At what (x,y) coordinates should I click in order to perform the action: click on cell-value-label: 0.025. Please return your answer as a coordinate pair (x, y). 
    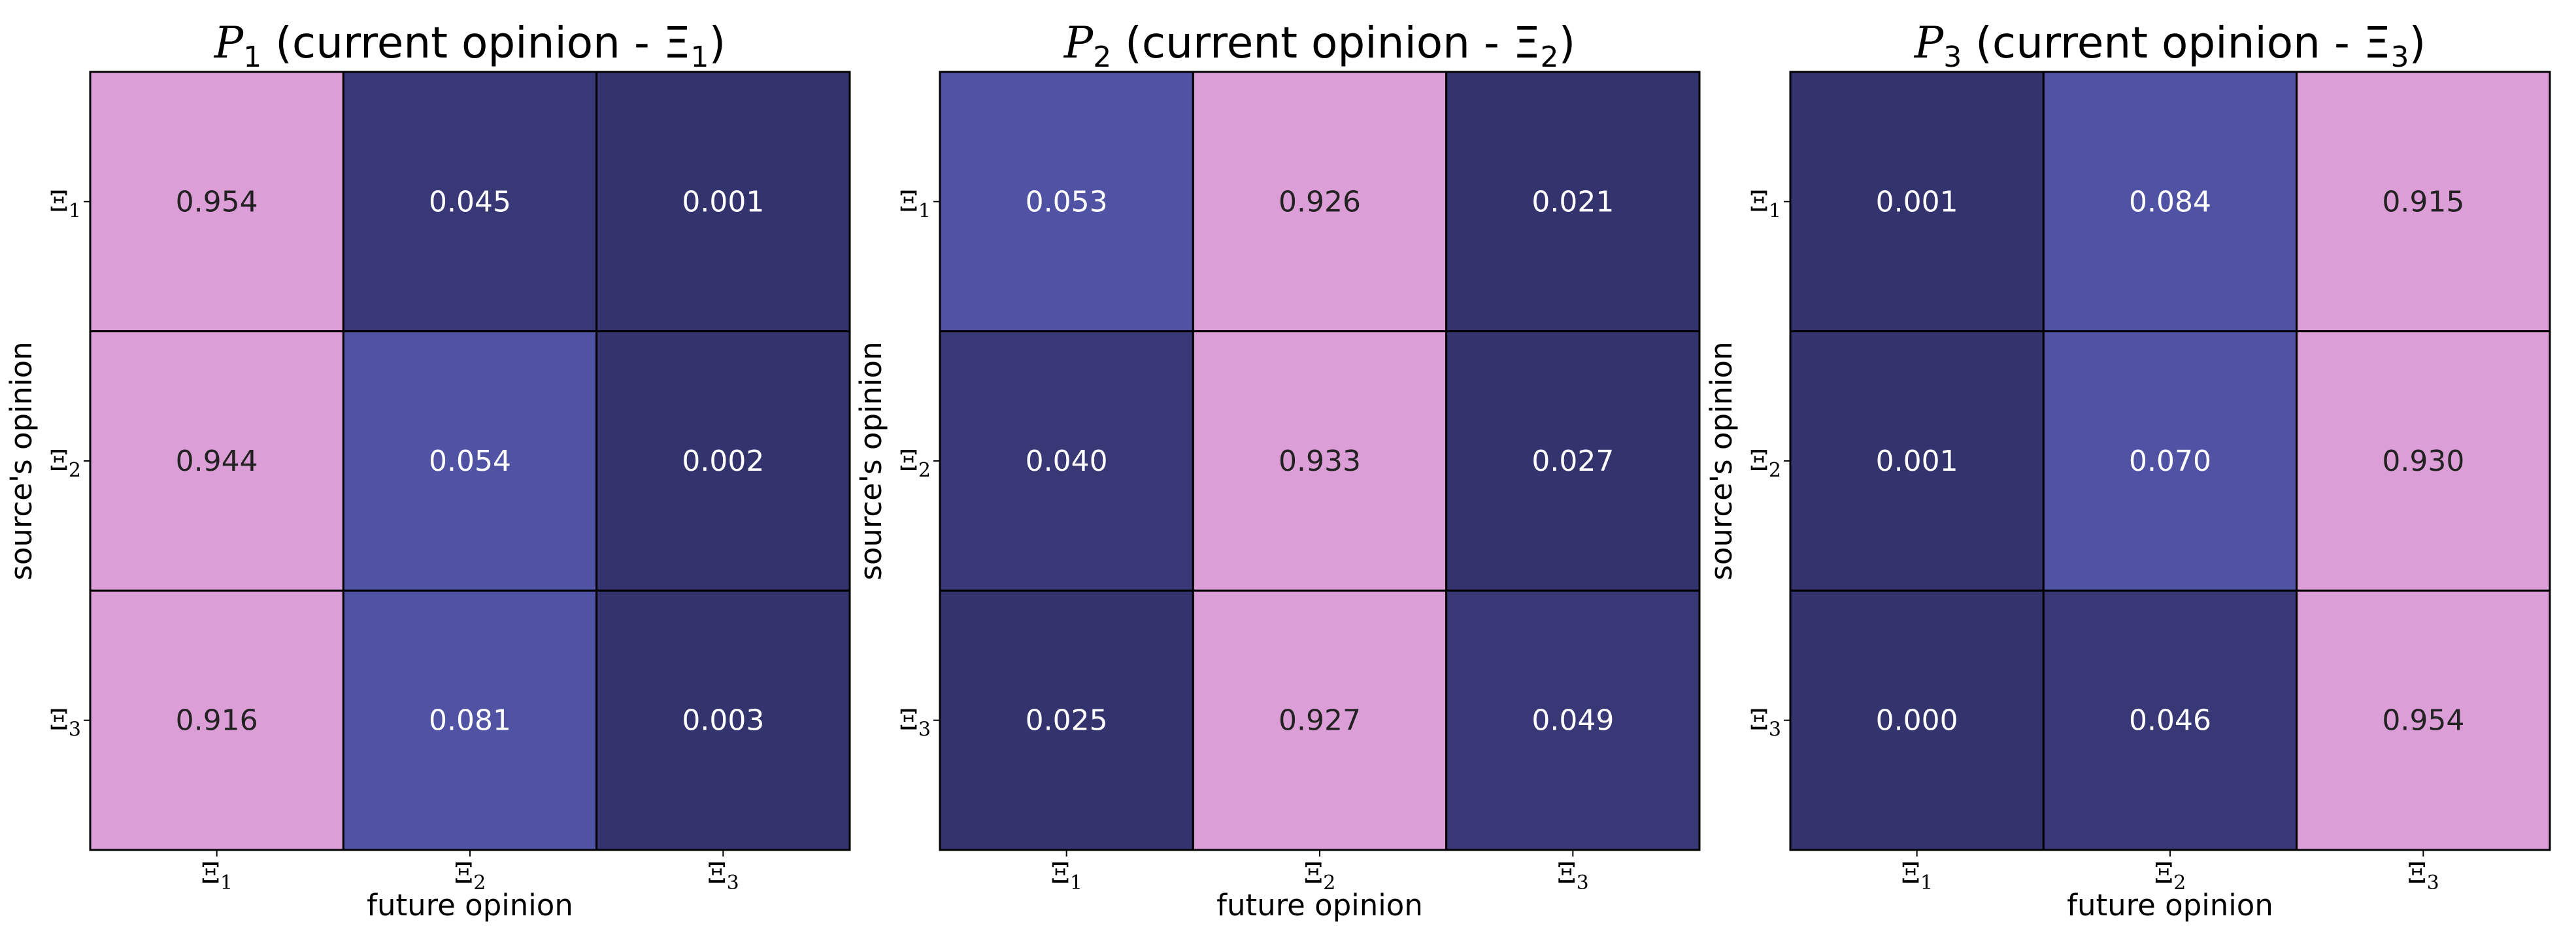
    Looking at the image, I should click on (1067, 721).